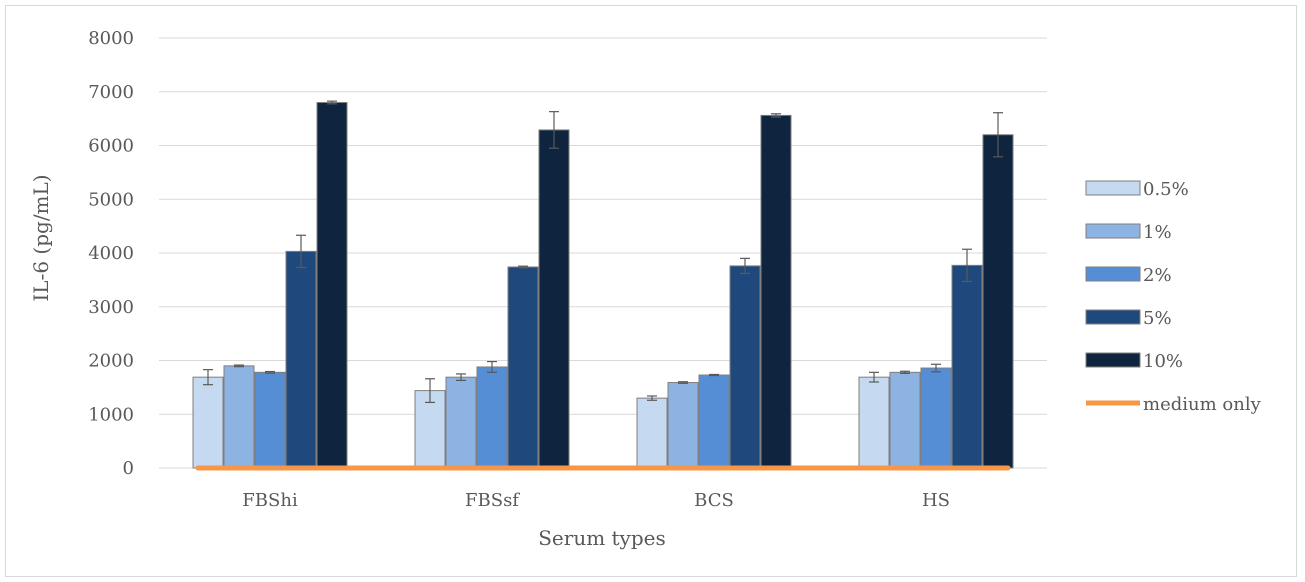 The image size is (1305, 582). I want to click on legend-label: 1%, so click(1157, 232).